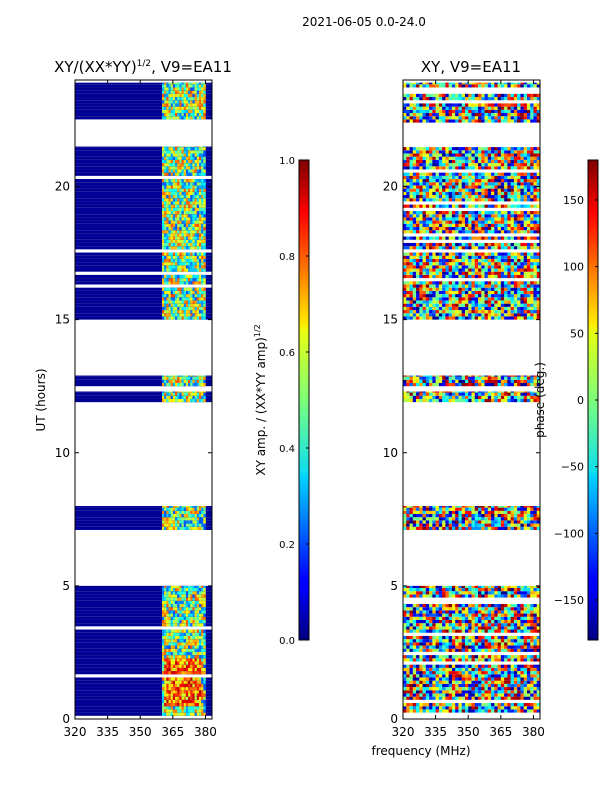 This screenshot has height=800, width=600. What do you see at coordinates (287, 257) in the screenshot?
I see `colorbar-tick-label: 0.8` at bounding box center [287, 257].